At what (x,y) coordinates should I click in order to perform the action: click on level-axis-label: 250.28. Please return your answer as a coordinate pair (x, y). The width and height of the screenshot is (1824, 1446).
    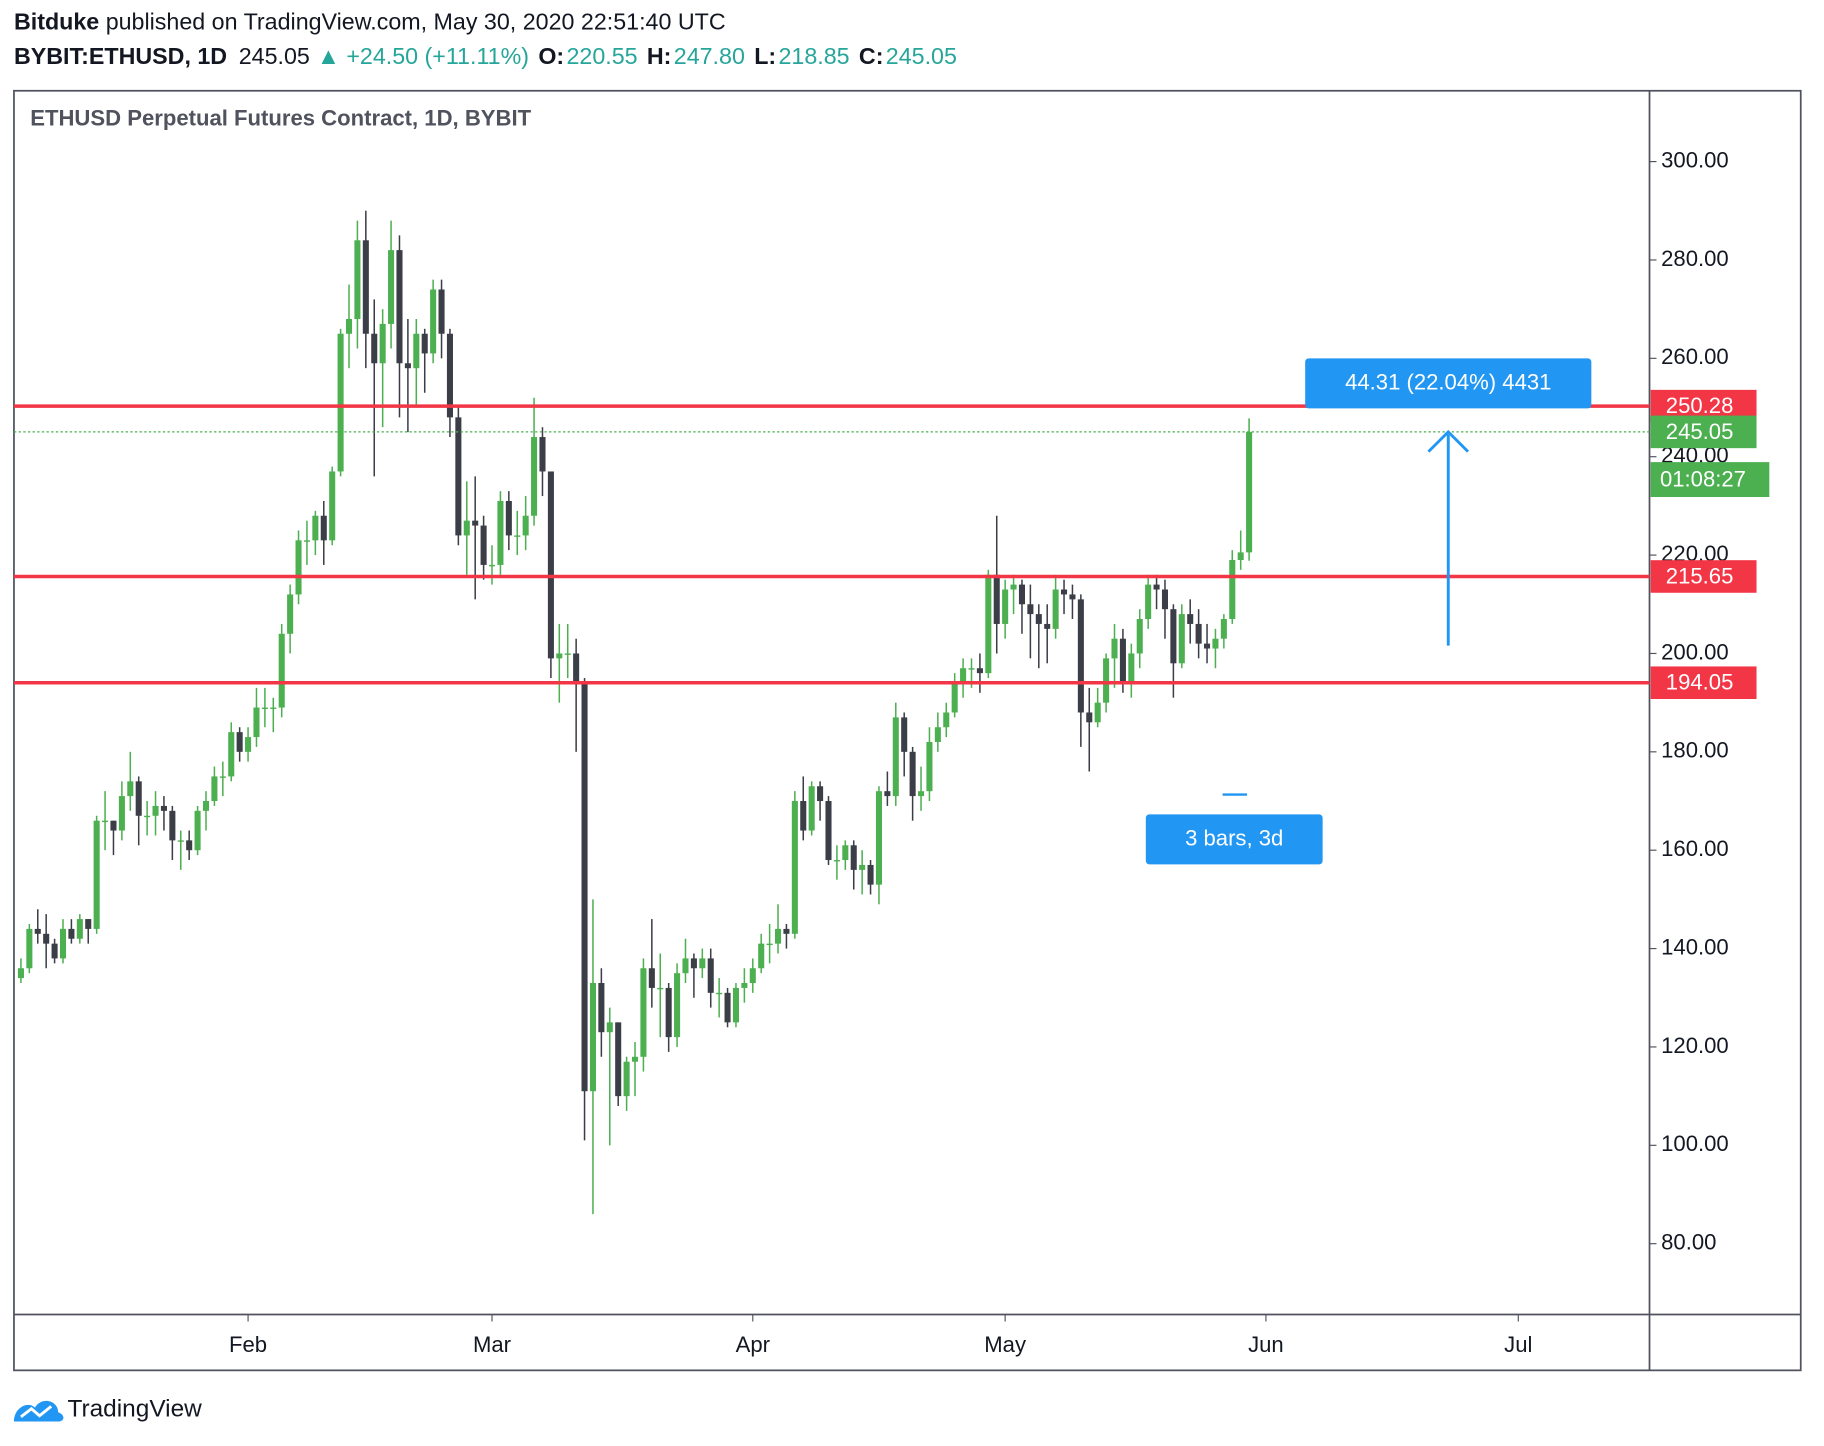
    Looking at the image, I should click on (1700, 405).